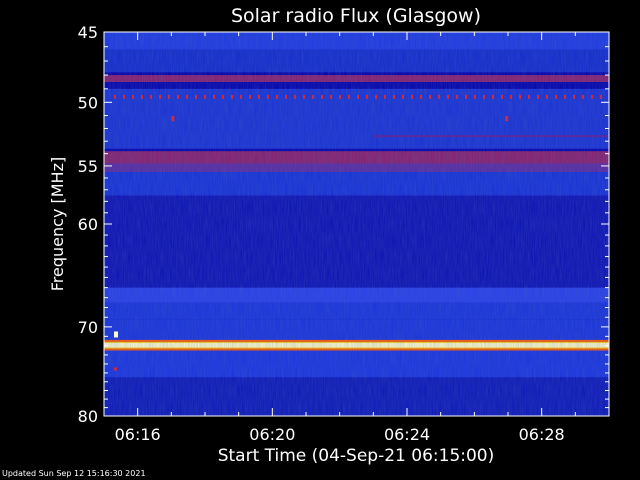 The width and height of the screenshot is (640, 480). Describe the element at coordinates (88, 166) in the screenshot. I see `y-tick-label: 55` at that location.